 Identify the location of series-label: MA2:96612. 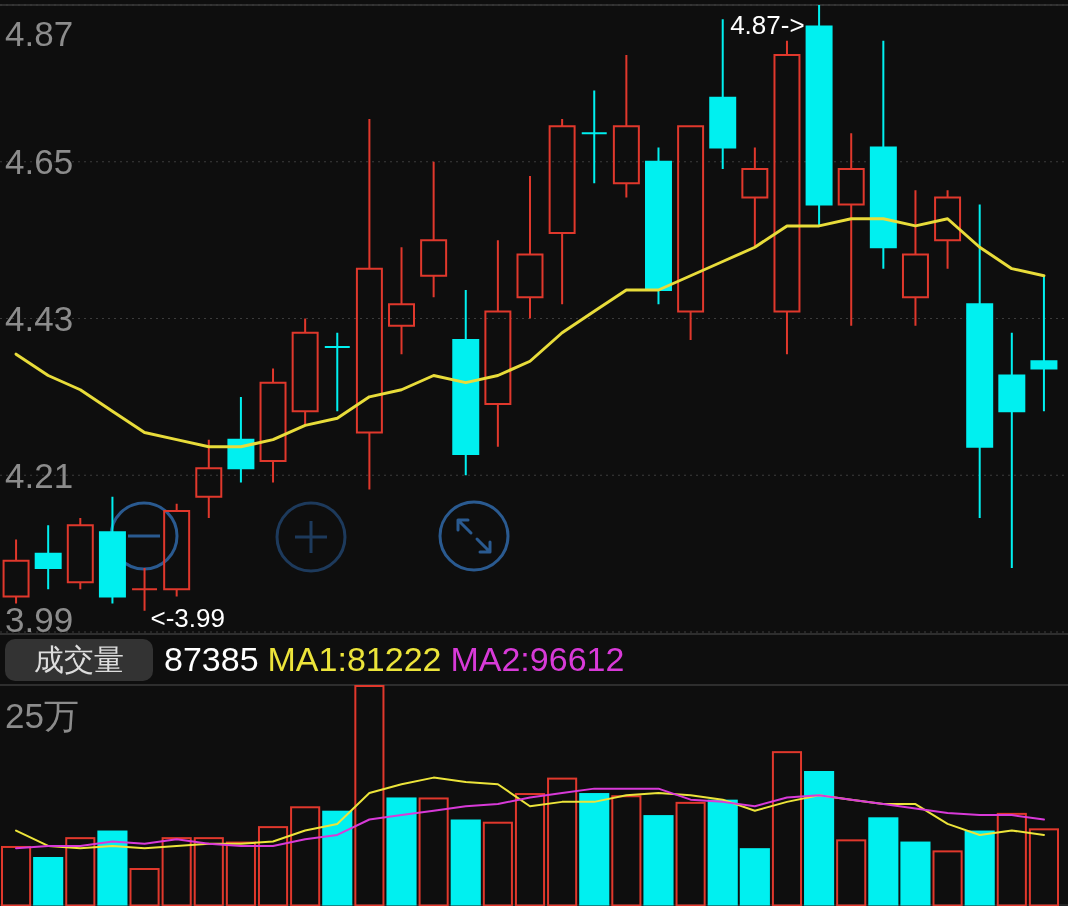
(537, 659).